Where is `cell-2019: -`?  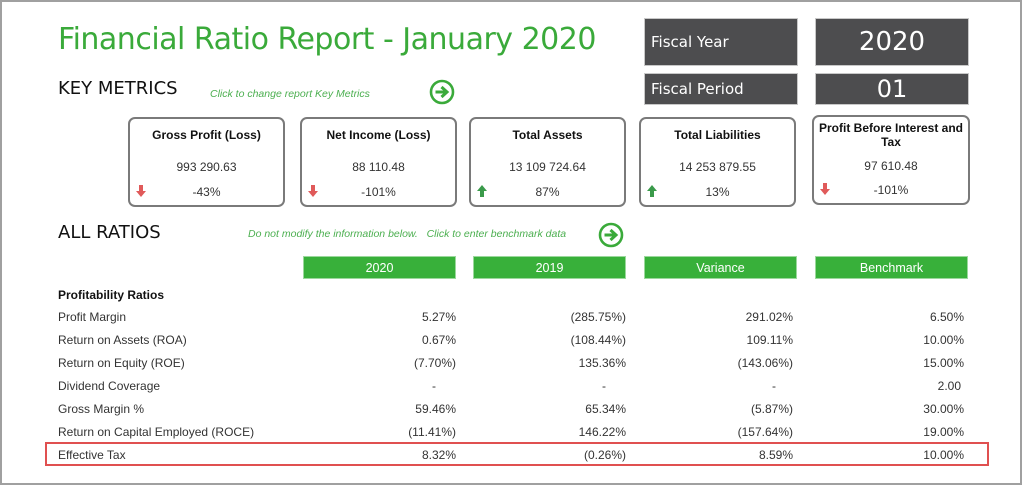
cell-2019: - is located at coordinates (604, 386).